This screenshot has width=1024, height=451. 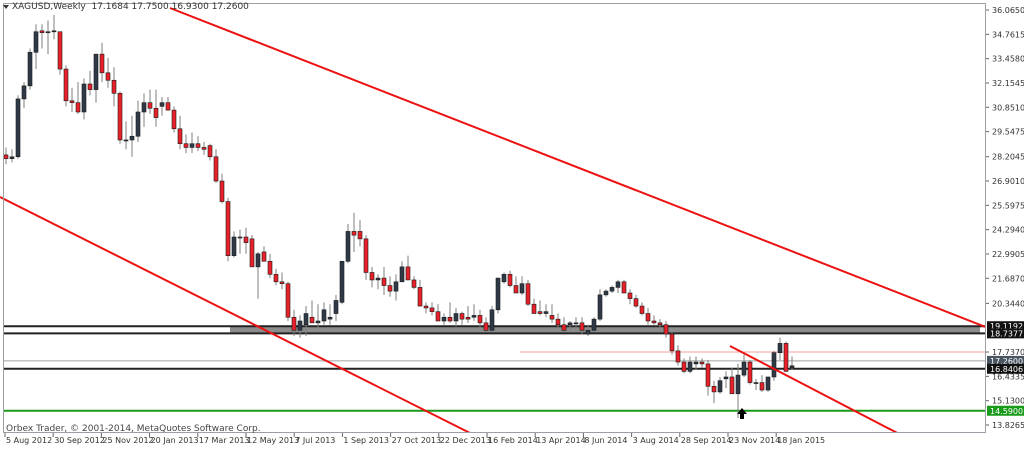 What do you see at coordinates (224, 440) in the screenshot?
I see `x-tick-label: 17 Mar 2013` at bounding box center [224, 440].